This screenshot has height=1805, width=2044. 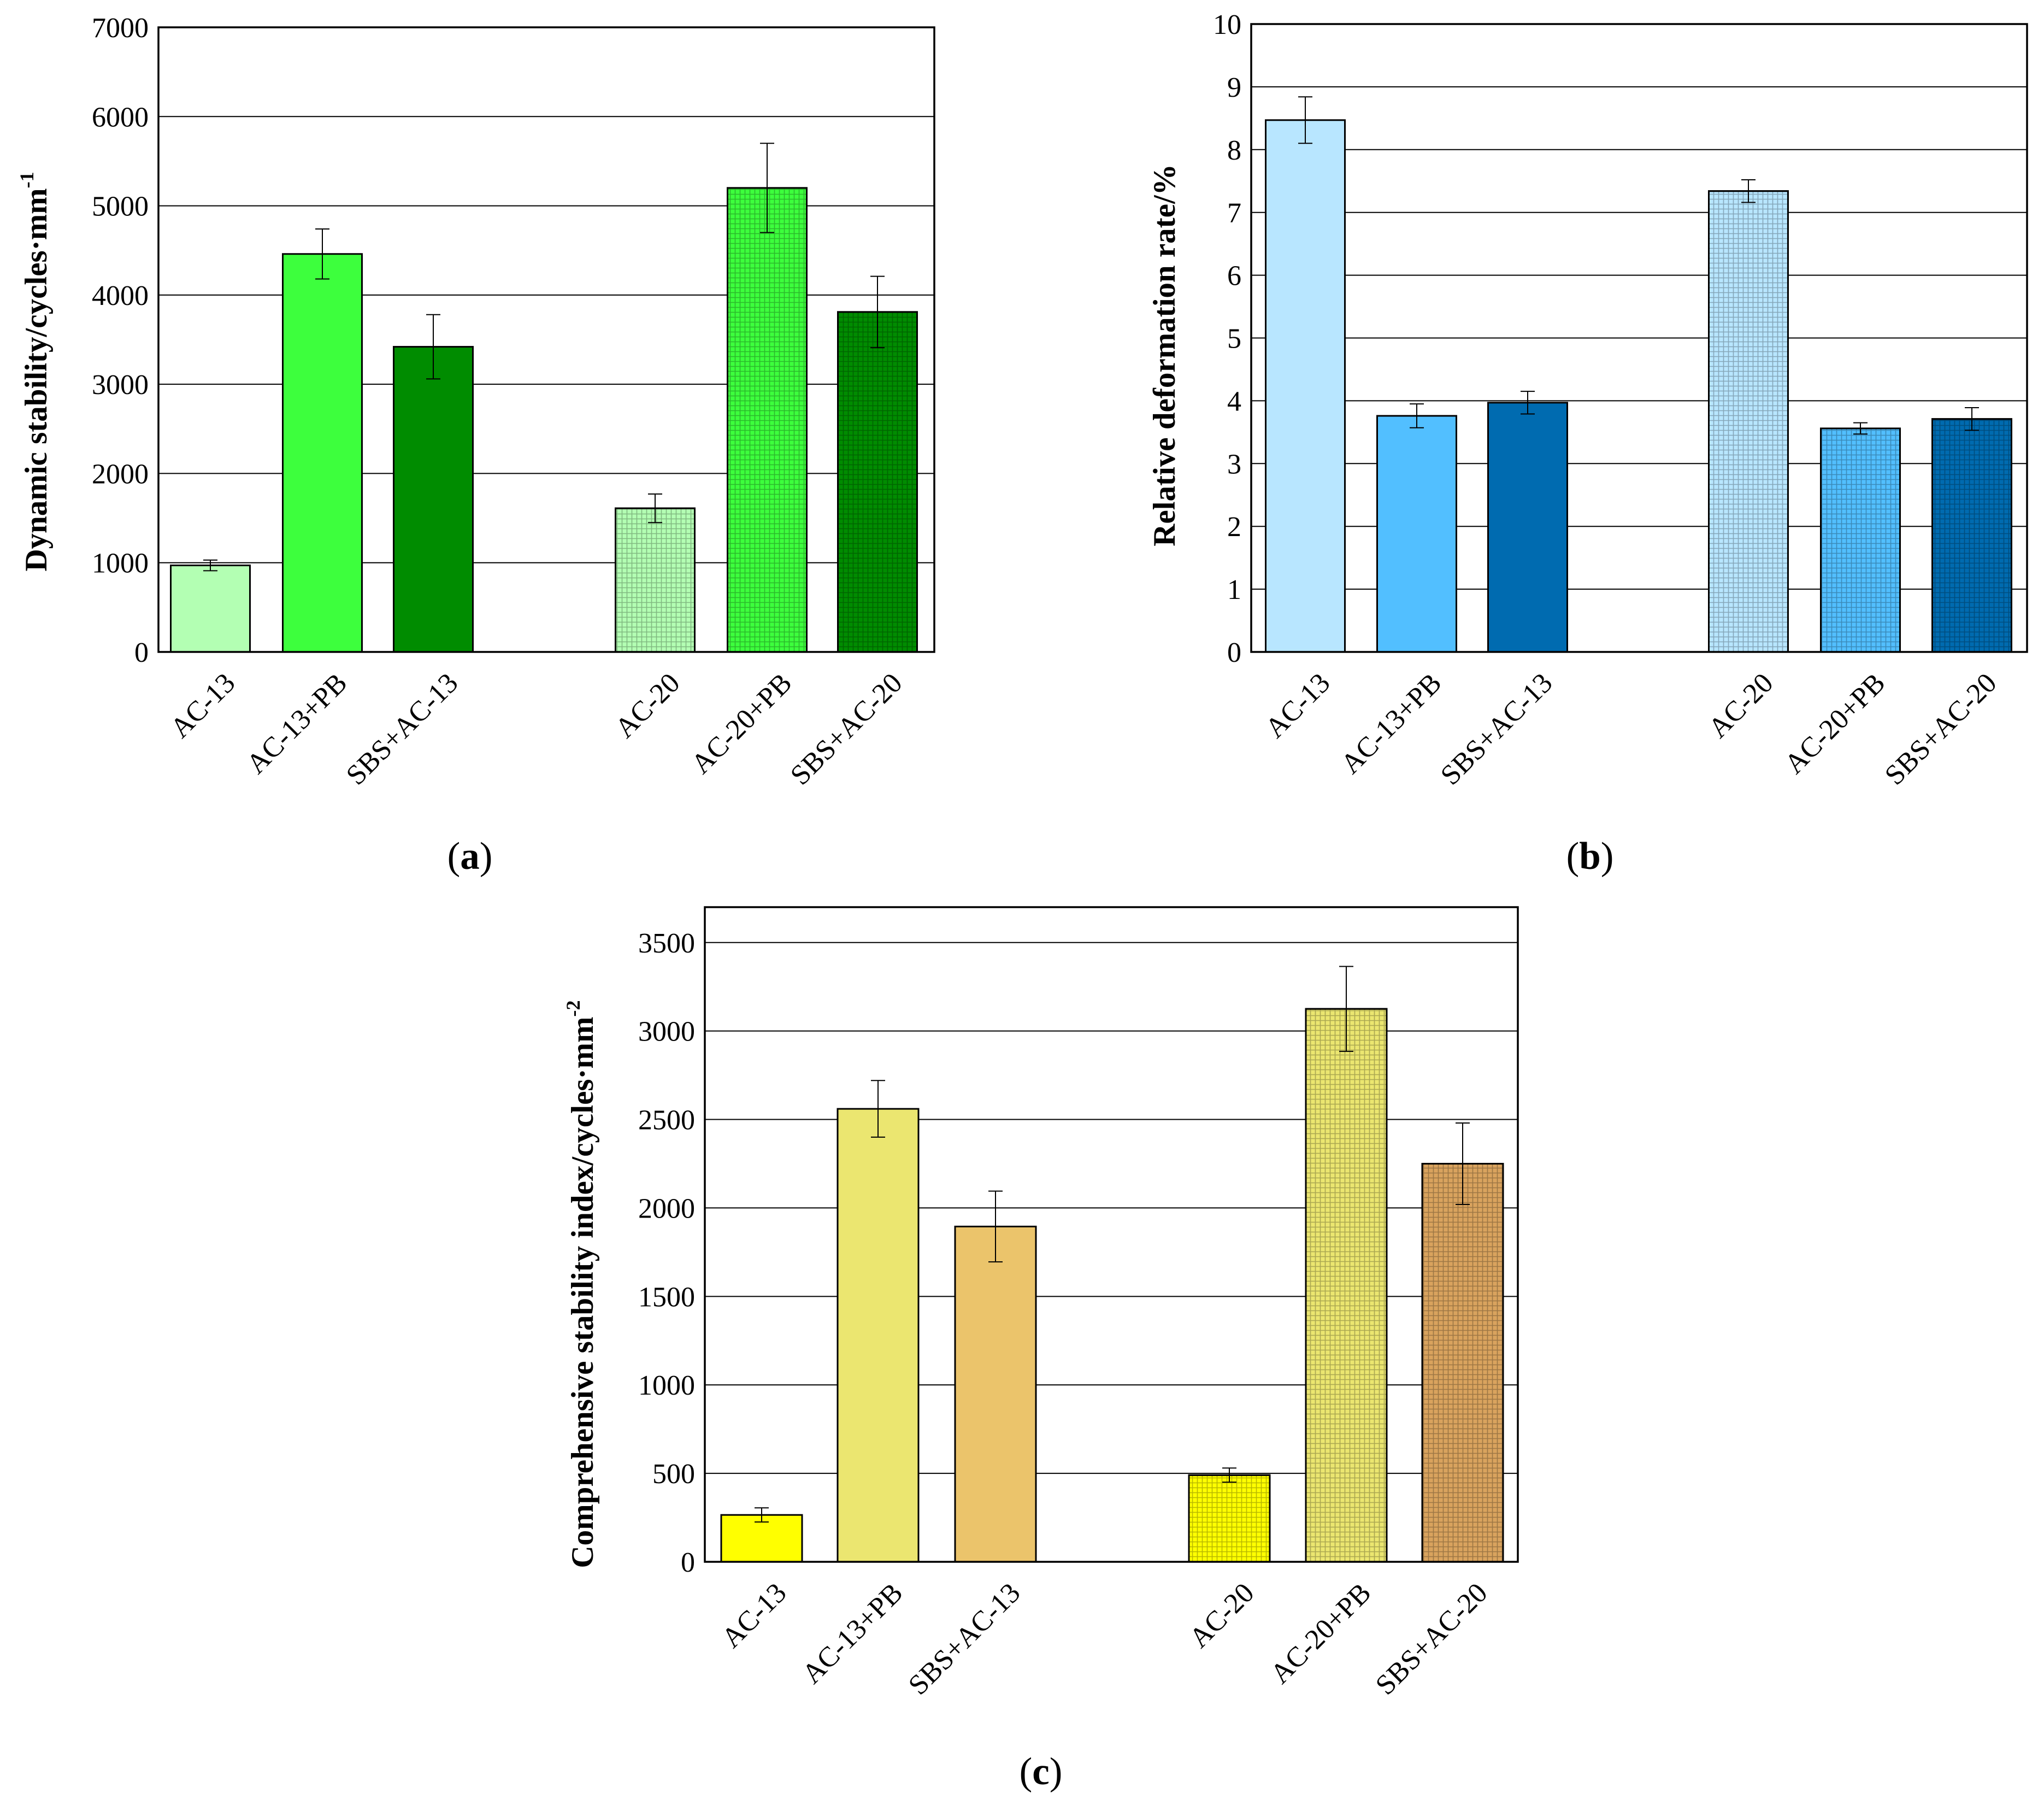 I want to click on chart-c-ytick-label: 0, so click(x=688, y=1562).